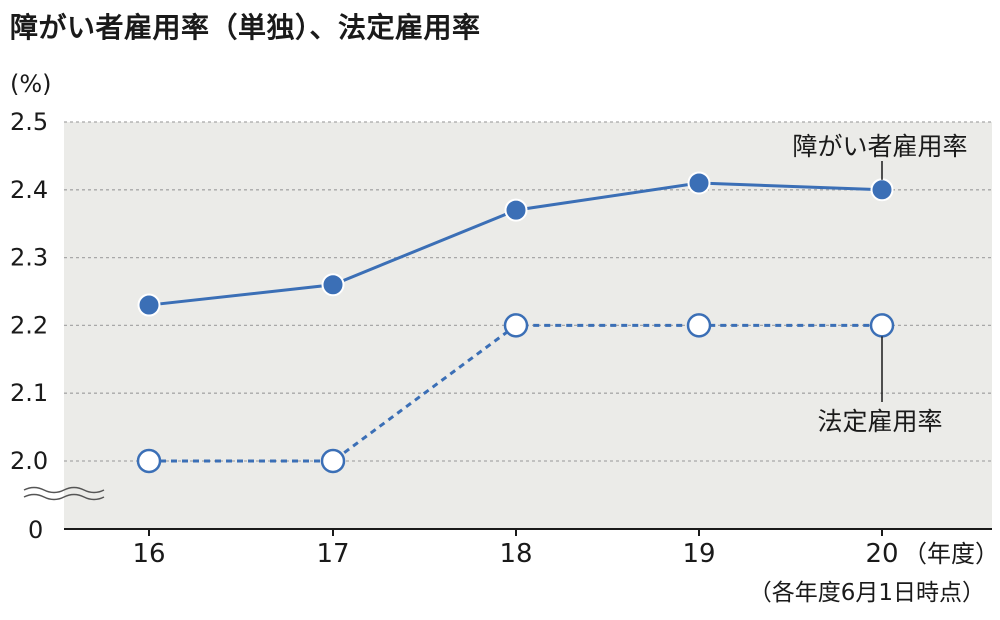 This screenshot has width=1000, height=620. What do you see at coordinates (148, 554) in the screenshot?
I see `x-tick-label: 16` at bounding box center [148, 554].